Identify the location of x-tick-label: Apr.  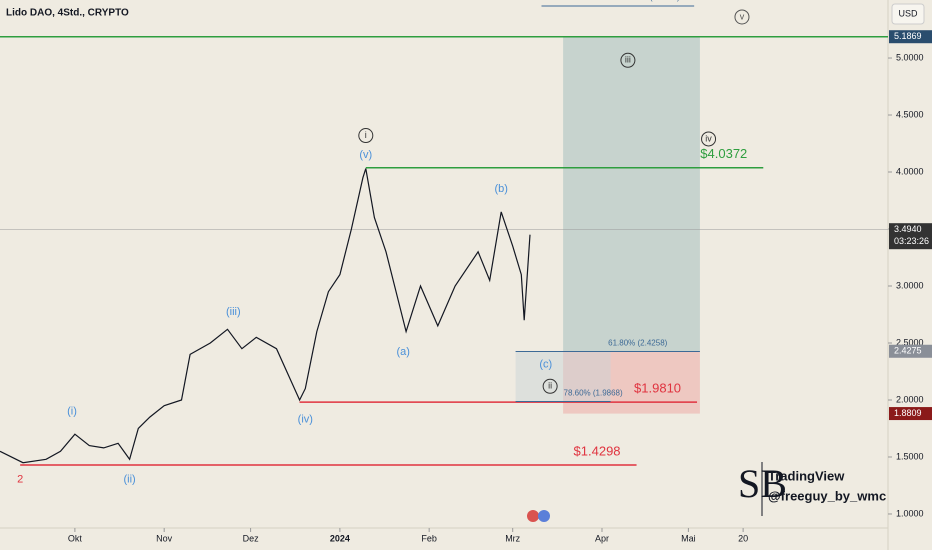
(602, 538).